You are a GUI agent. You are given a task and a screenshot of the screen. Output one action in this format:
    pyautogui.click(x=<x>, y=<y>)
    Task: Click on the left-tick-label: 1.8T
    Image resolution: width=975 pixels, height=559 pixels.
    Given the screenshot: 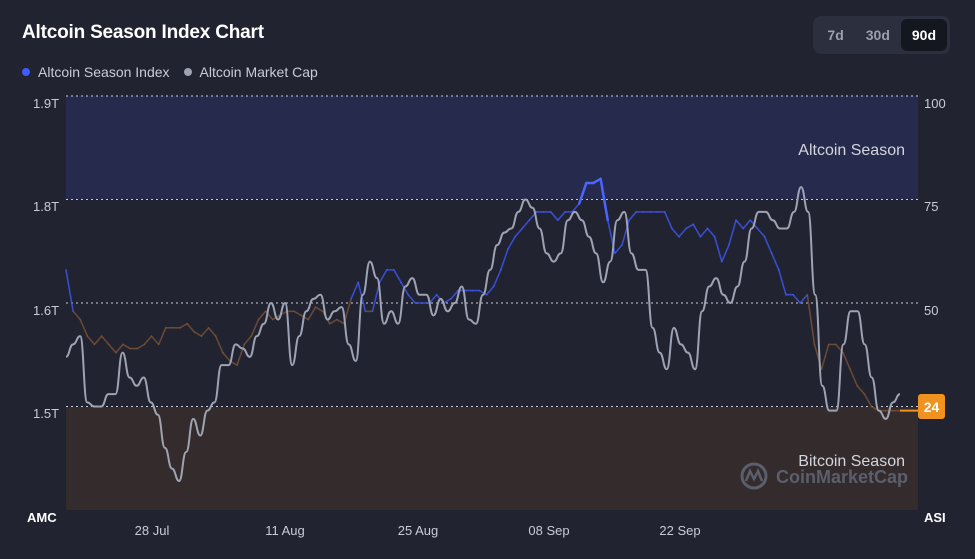 What is the action you would take?
    pyautogui.click(x=46, y=206)
    